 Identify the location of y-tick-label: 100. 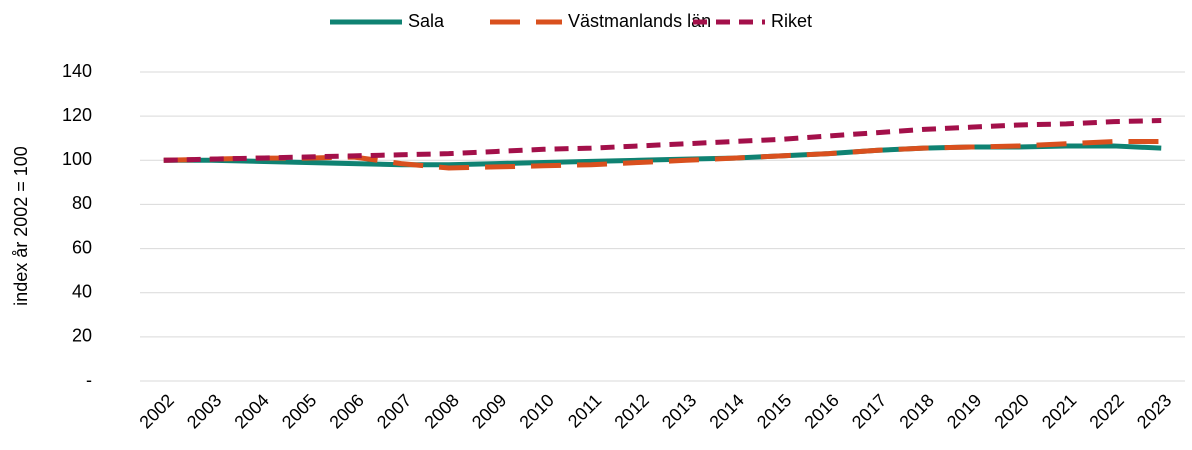
(77, 159).